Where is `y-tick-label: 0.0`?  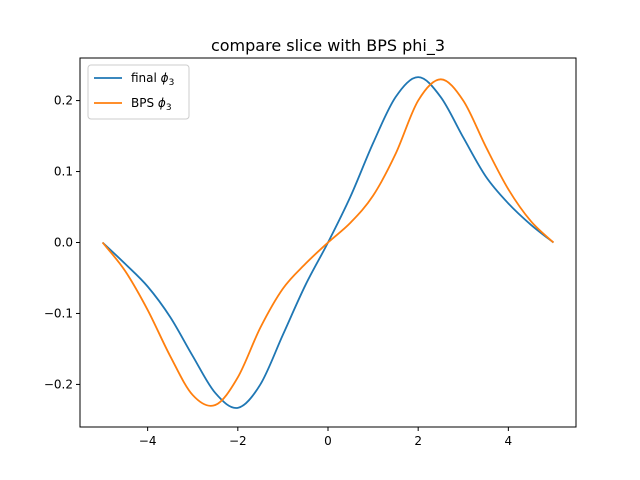
y-tick-label: 0.0 is located at coordinates (63, 243).